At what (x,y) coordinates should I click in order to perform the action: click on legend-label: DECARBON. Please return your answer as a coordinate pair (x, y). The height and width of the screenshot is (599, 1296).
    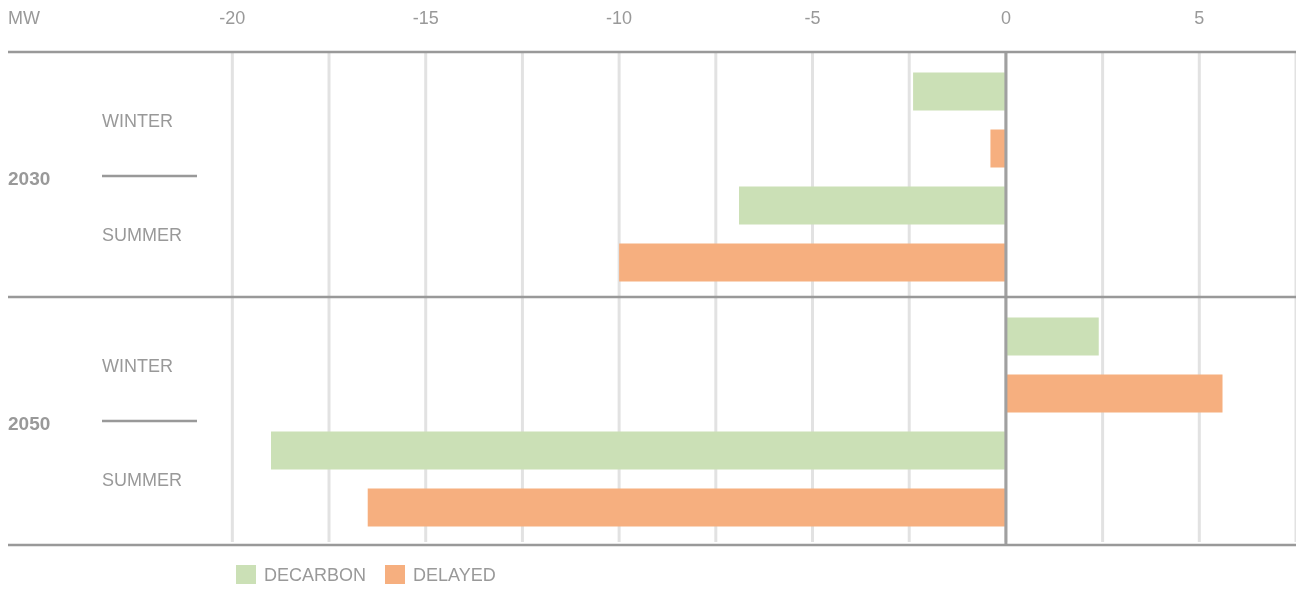
    Looking at the image, I should click on (315, 575).